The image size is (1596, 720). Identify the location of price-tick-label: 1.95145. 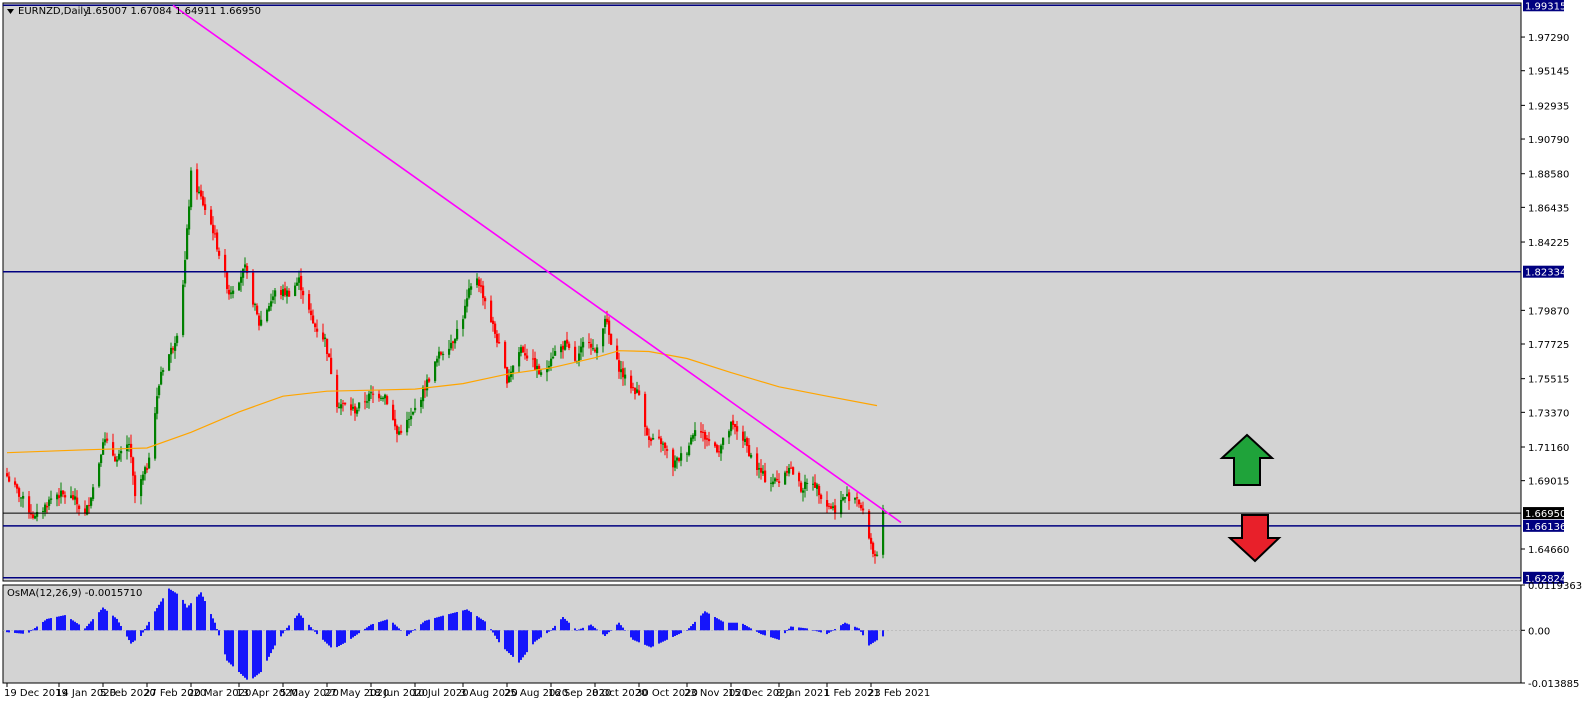
(1548, 72).